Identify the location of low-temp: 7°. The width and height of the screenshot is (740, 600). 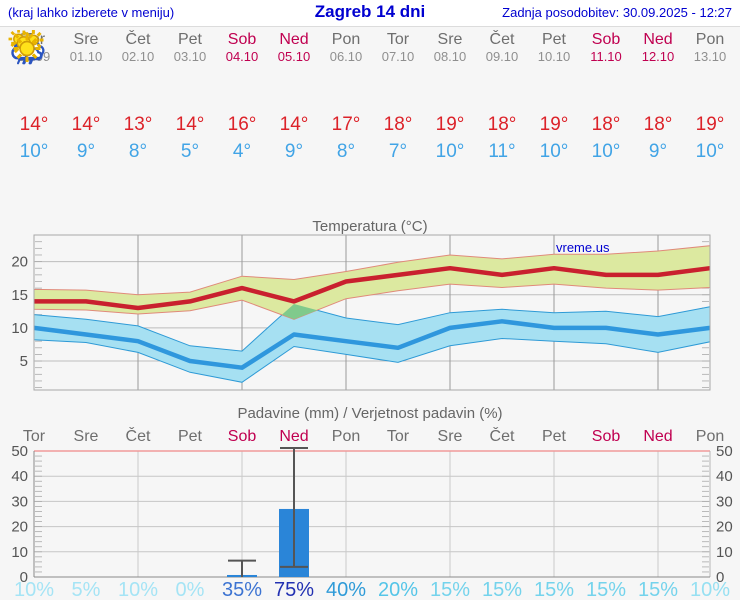
(398, 151).